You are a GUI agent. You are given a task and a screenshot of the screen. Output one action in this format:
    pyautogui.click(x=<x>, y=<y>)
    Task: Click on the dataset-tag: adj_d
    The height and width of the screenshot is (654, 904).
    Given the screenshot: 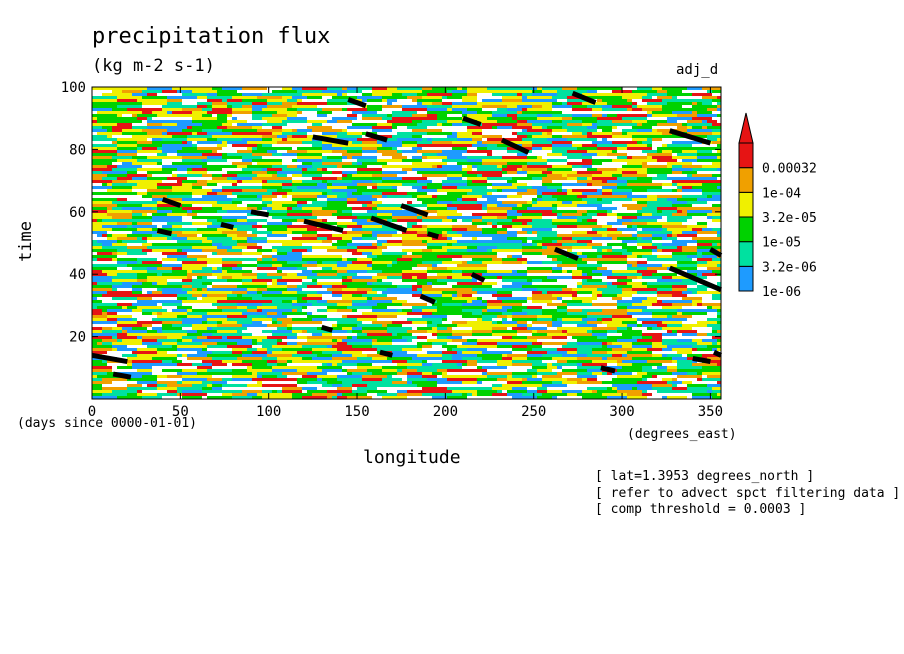 What is the action you would take?
    pyautogui.click(x=697, y=70)
    